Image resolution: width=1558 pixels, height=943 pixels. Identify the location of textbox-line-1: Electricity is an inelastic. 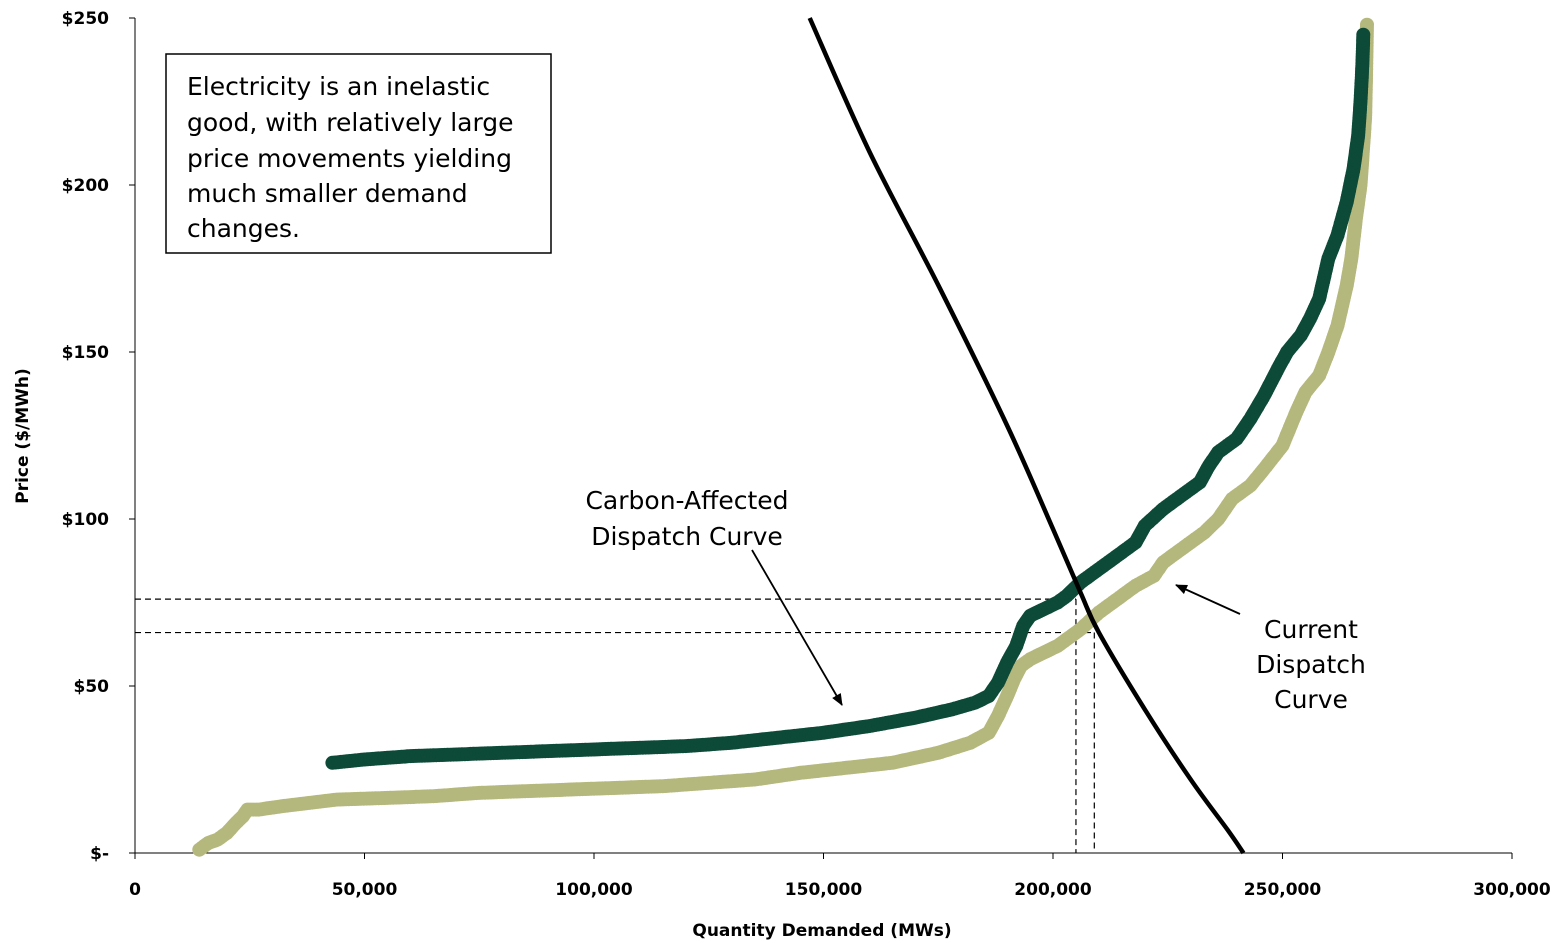
(338, 86).